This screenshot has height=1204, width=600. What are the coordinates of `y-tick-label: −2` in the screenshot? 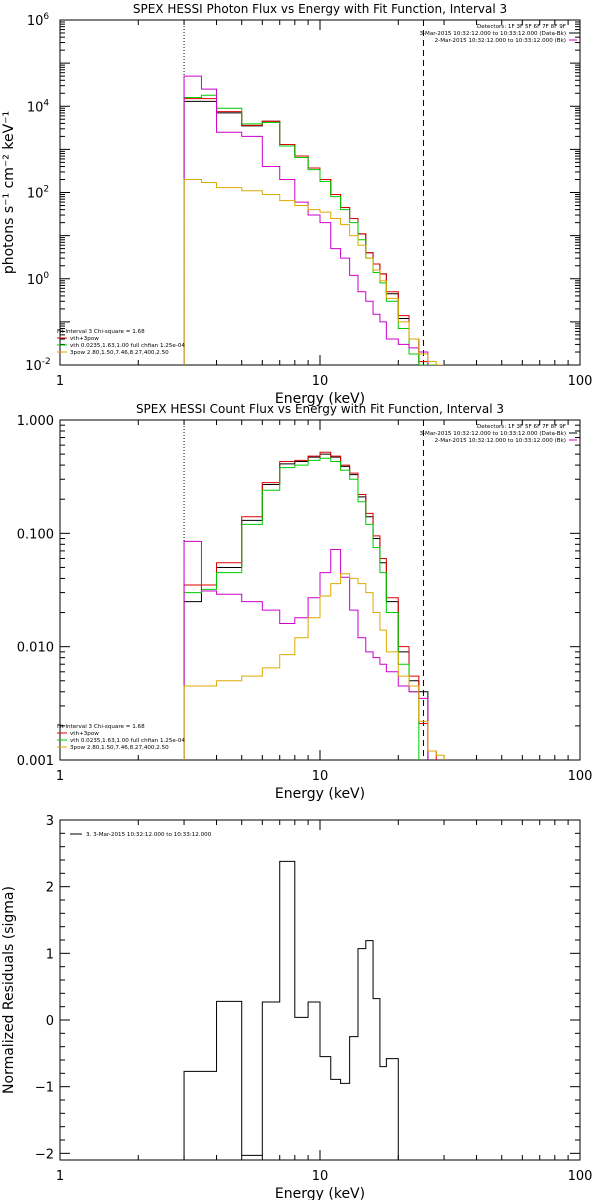 It's located at (44, 1154).